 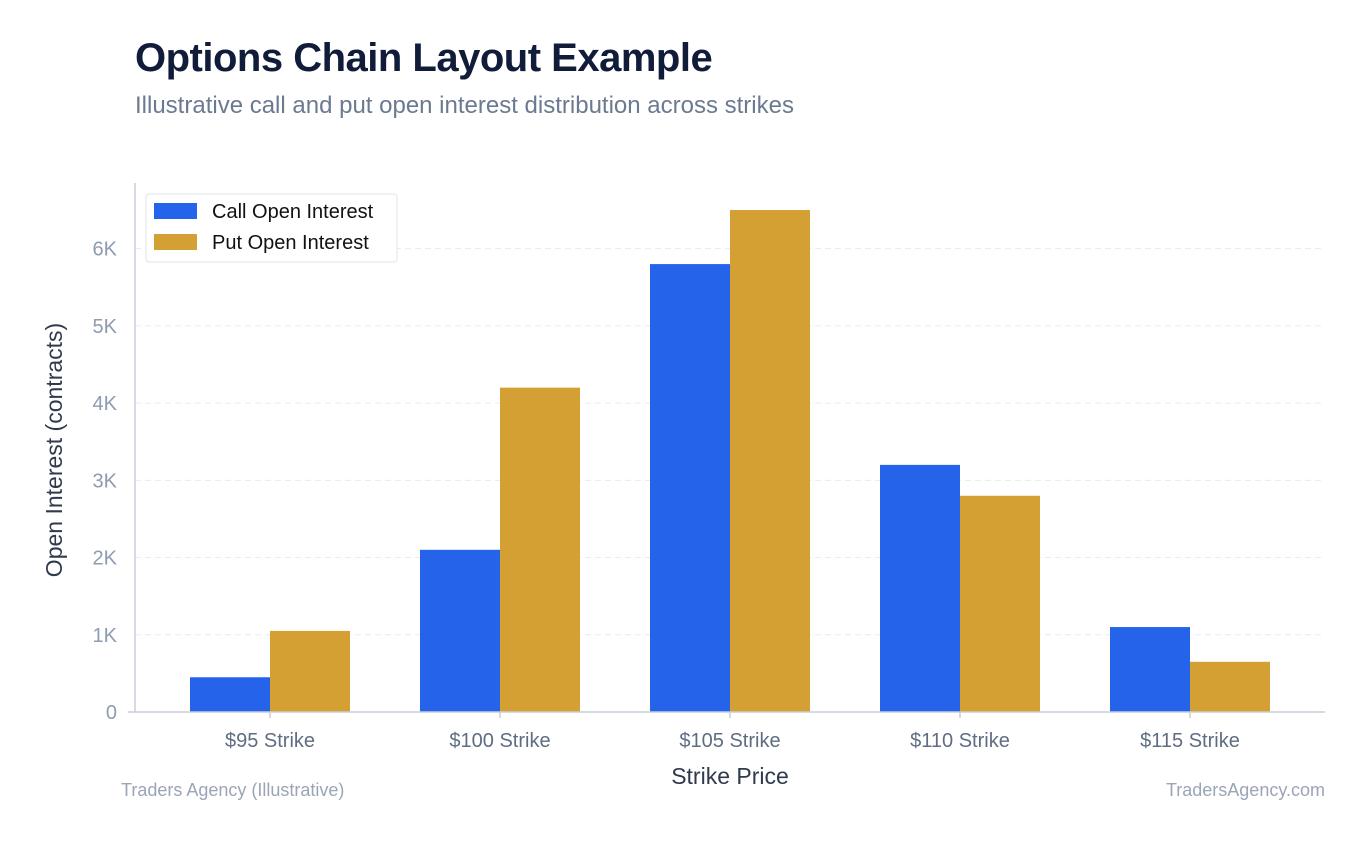 I want to click on x-tick-label: $115 Strike, so click(x=1190, y=741).